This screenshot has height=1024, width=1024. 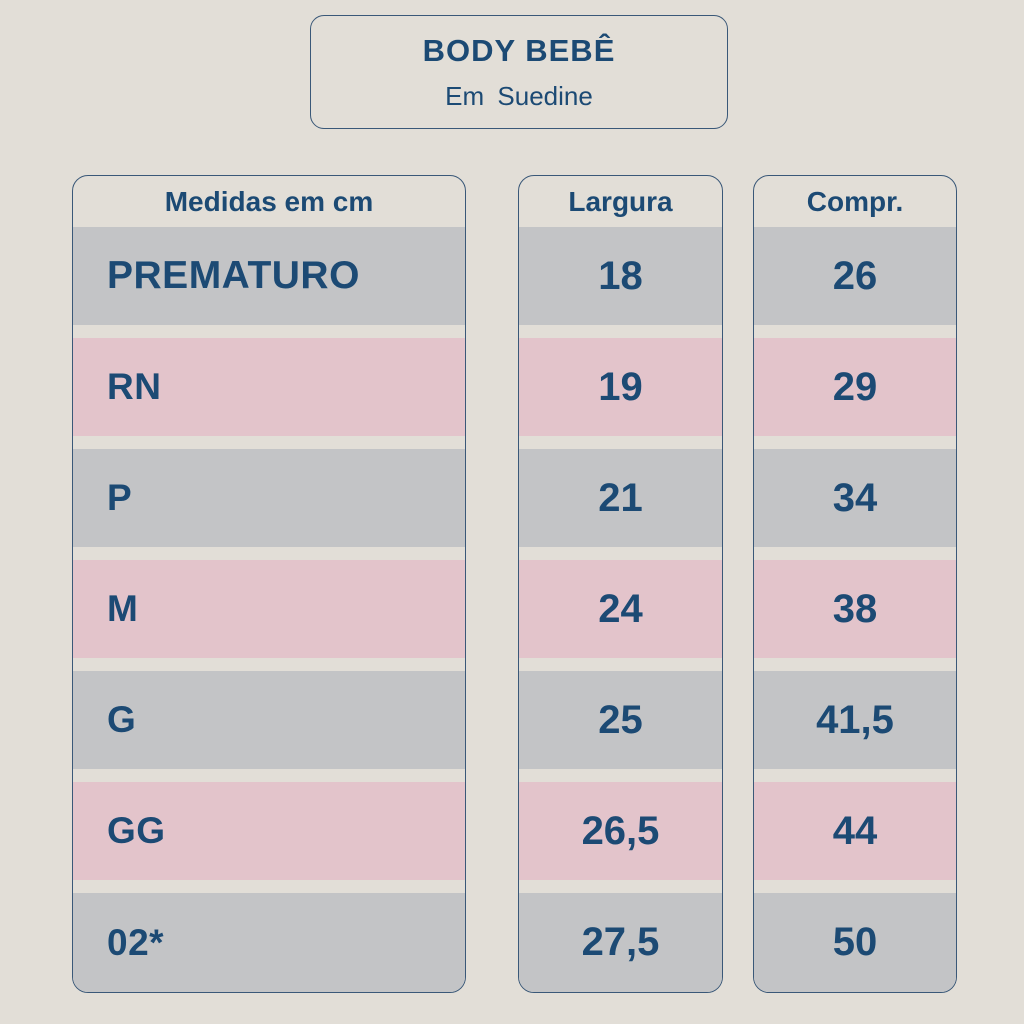 I want to click on width-value-cell: 19, so click(x=620, y=386).